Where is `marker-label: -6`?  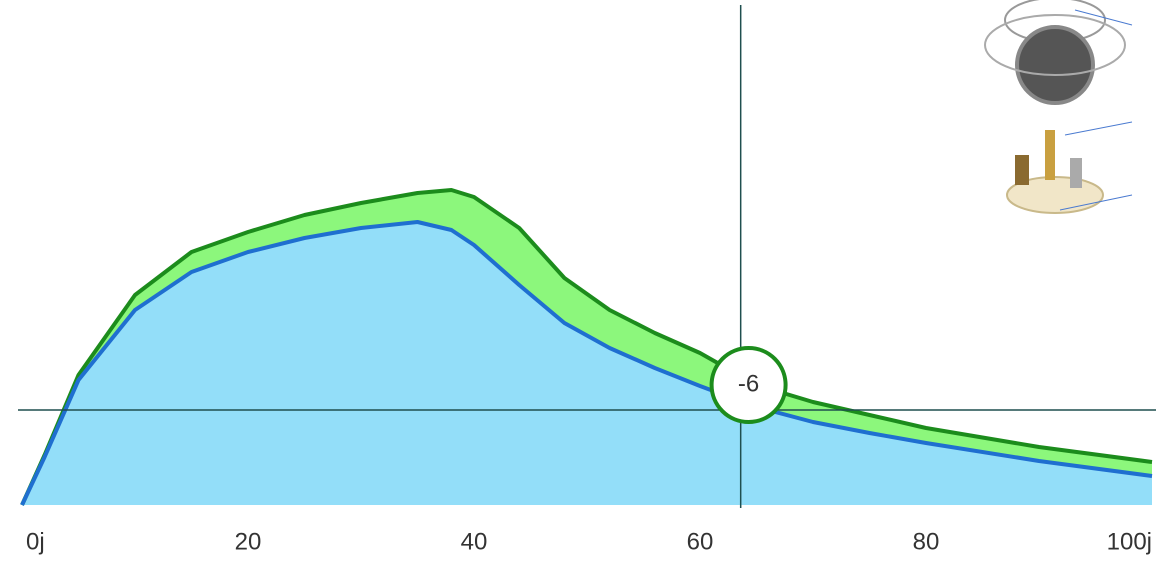
marker-label: -6 is located at coordinates (748, 383).